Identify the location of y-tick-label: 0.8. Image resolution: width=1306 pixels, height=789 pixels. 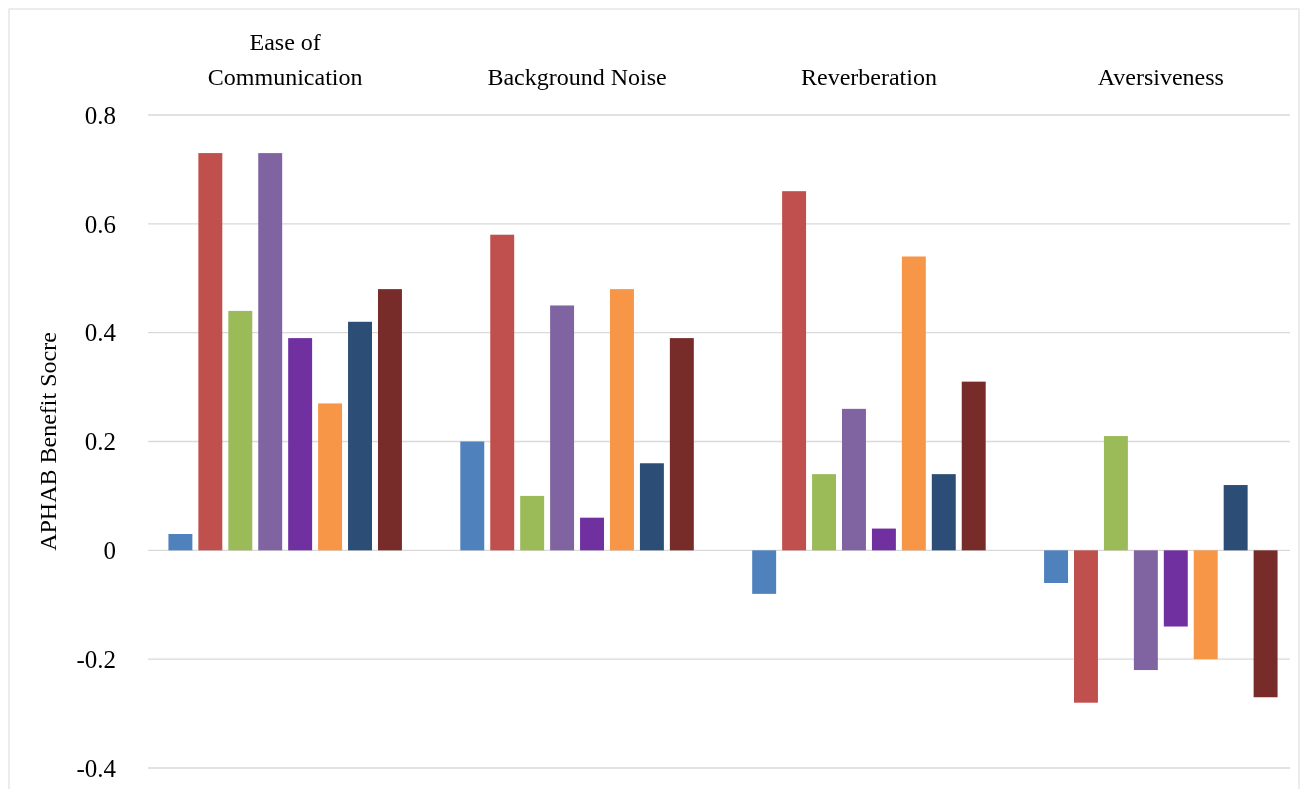
(100, 115).